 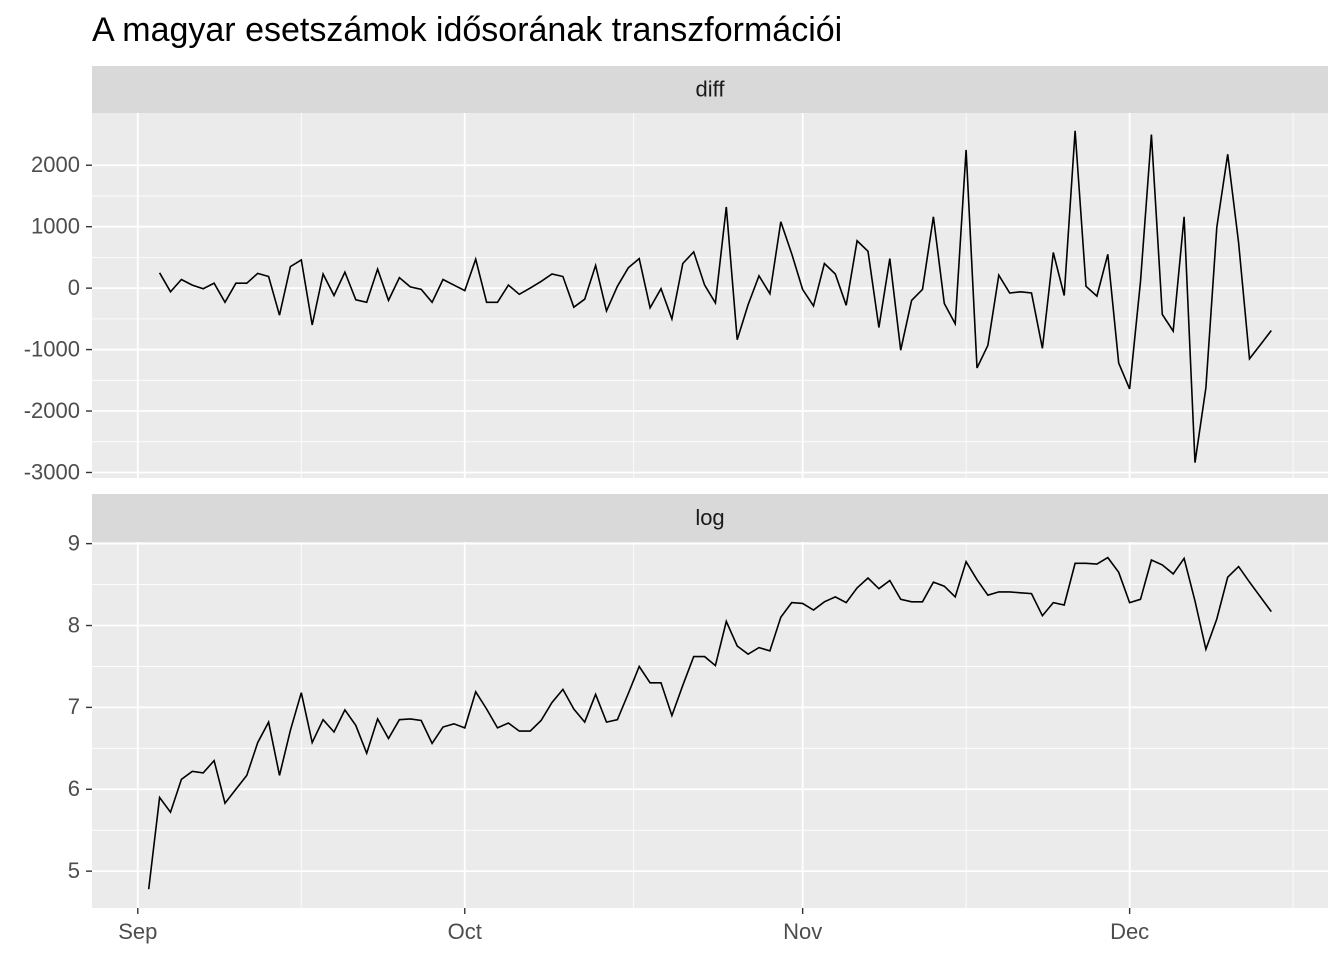 What do you see at coordinates (52, 471) in the screenshot?
I see `y-tick-label: -3000` at bounding box center [52, 471].